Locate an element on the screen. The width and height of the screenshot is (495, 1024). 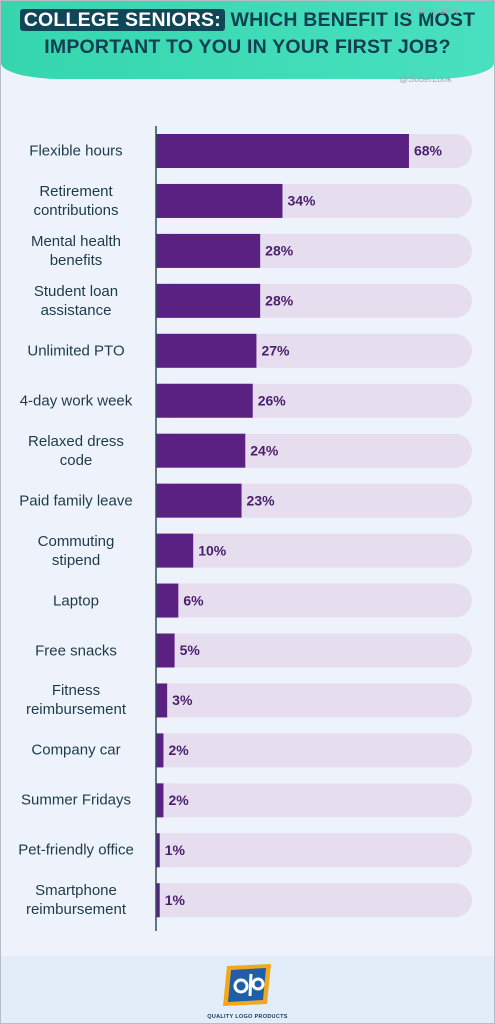
watermark: The Daily Shot is located at coordinates (429, 11).